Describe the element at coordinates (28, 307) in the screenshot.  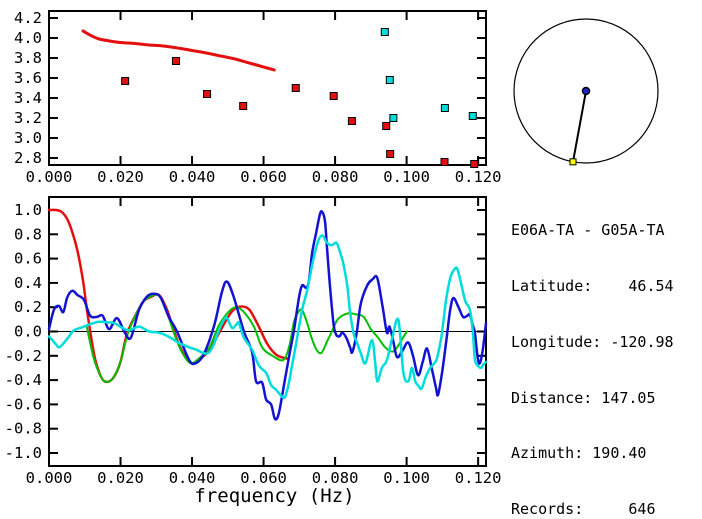
I see `correlation-plot-ytick-label: 0.2` at that location.